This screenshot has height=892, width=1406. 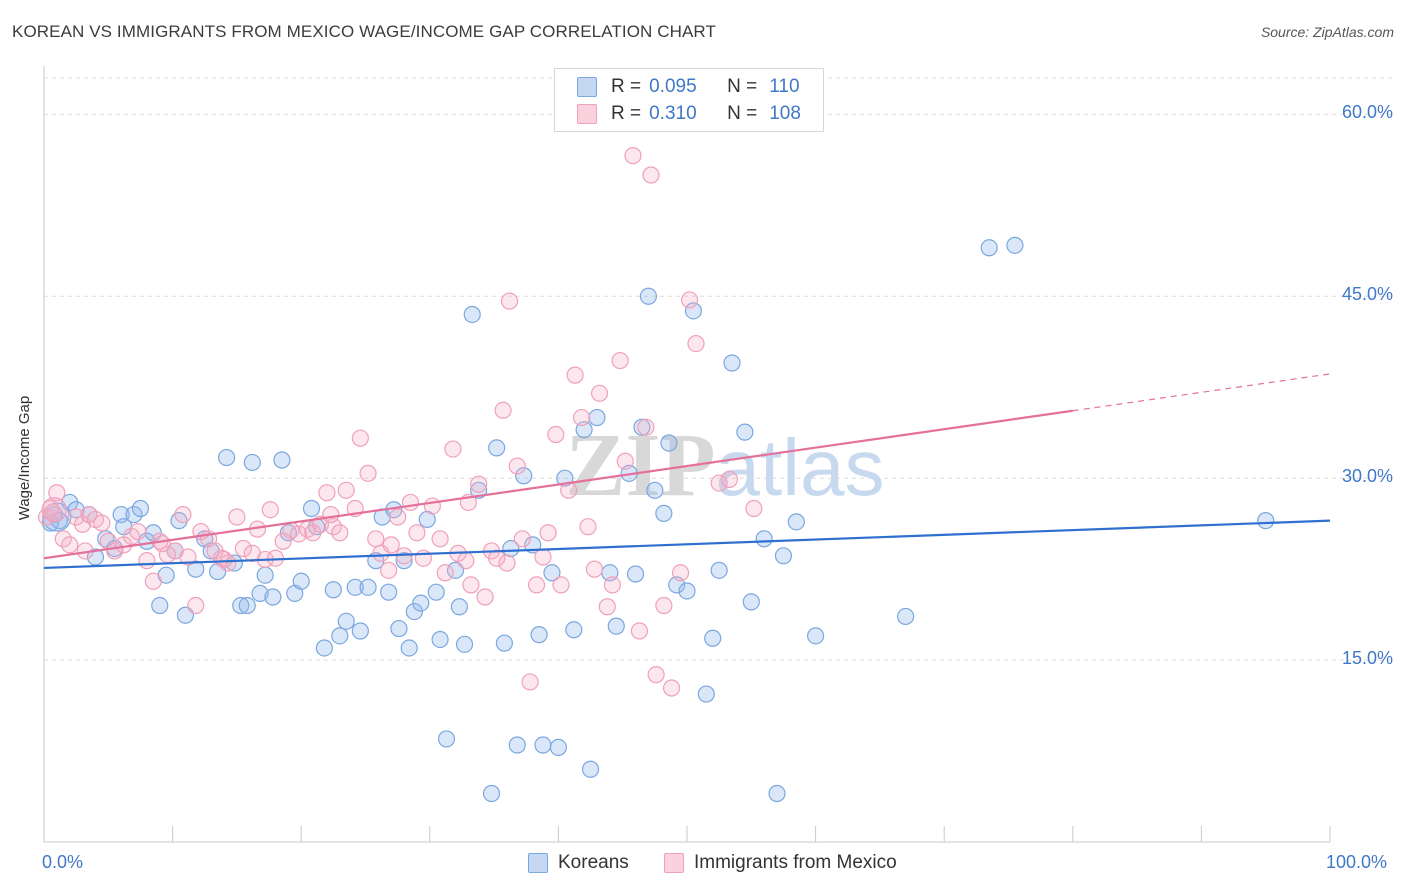 What do you see at coordinates (785, 113) in the screenshot?
I see `n-value: 108` at bounding box center [785, 113].